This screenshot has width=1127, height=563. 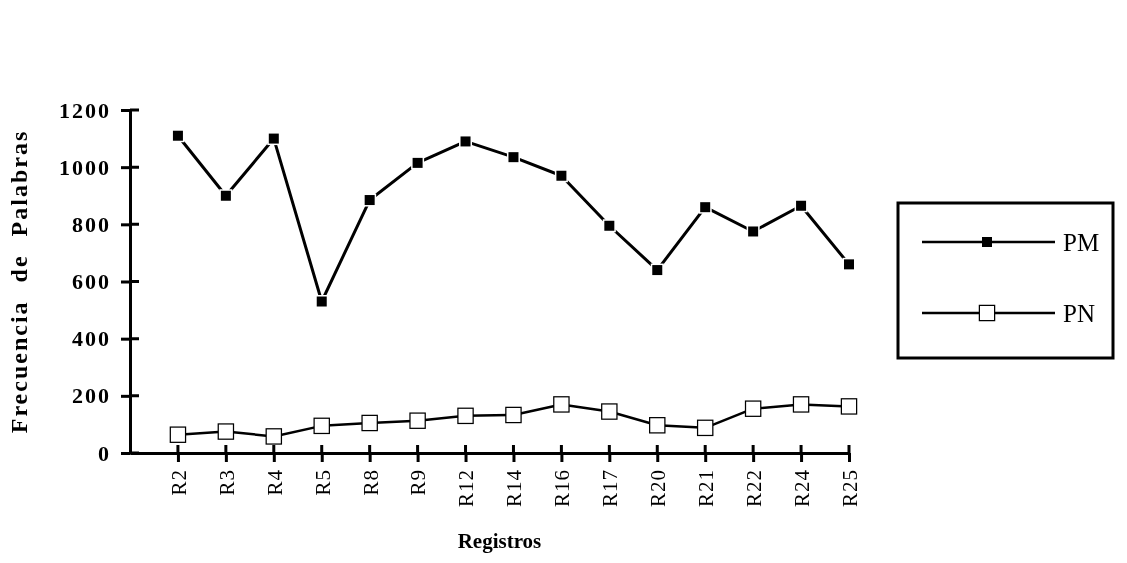 What do you see at coordinates (322, 482) in the screenshot?
I see `x-tick-label: R5` at bounding box center [322, 482].